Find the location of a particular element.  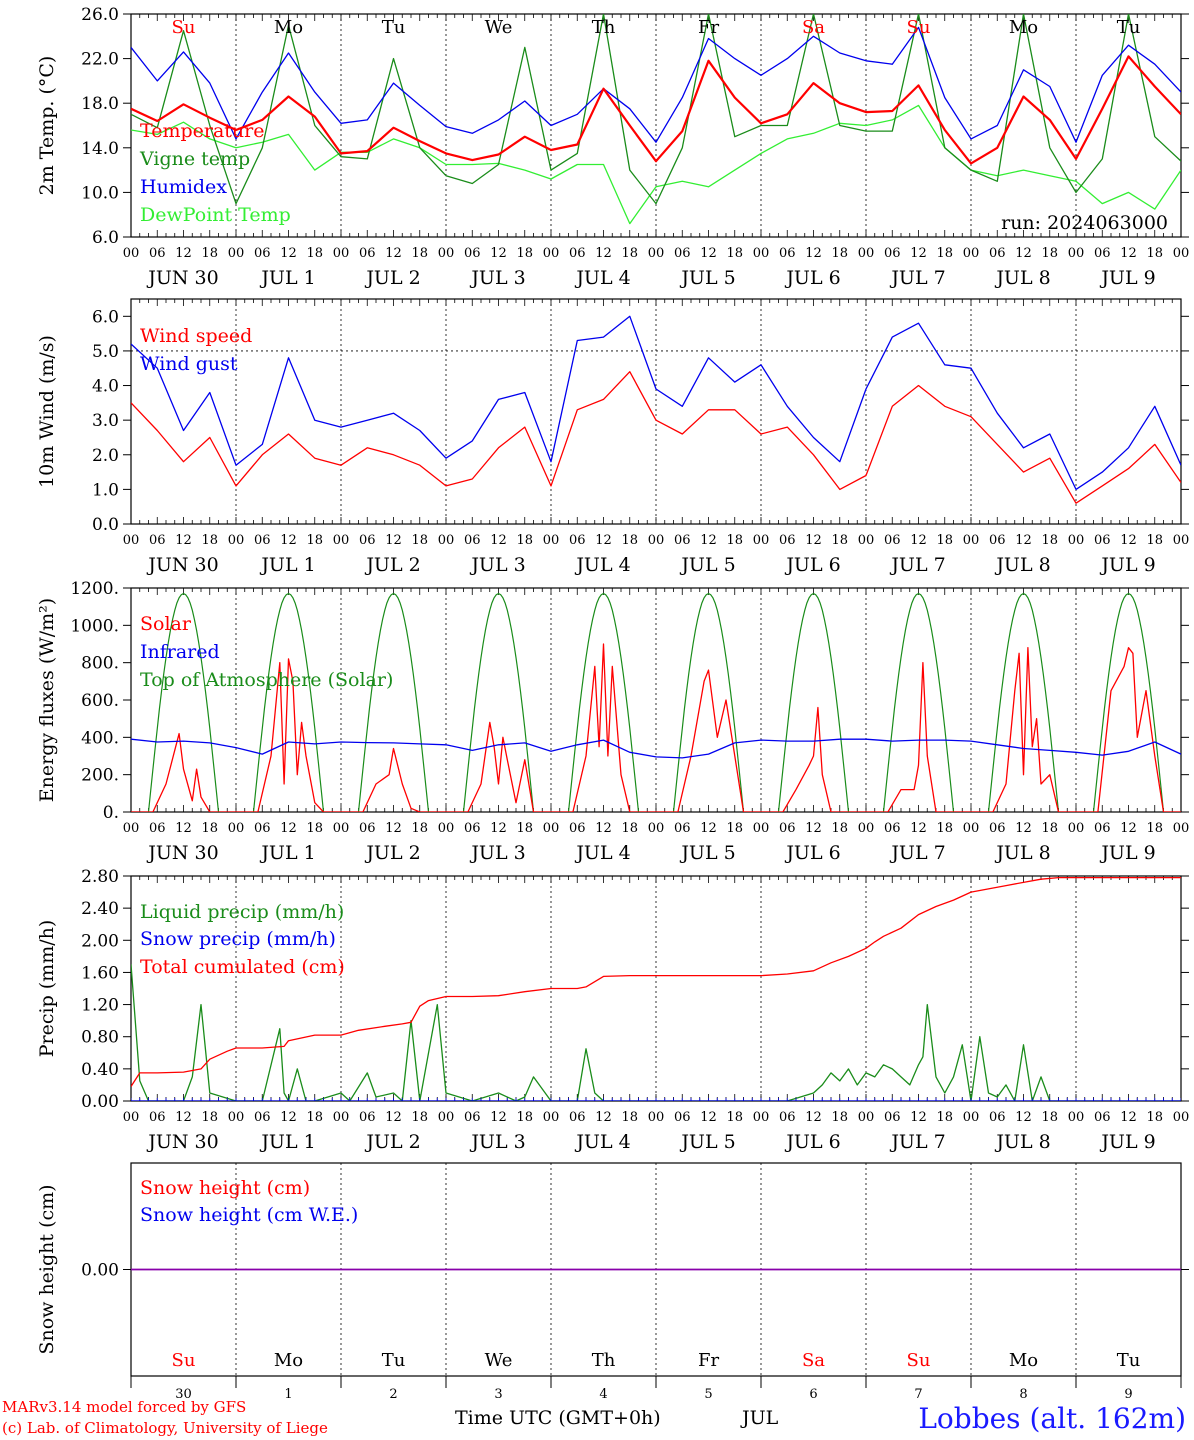

day-number: 7 is located at coordinates (918, 1394).